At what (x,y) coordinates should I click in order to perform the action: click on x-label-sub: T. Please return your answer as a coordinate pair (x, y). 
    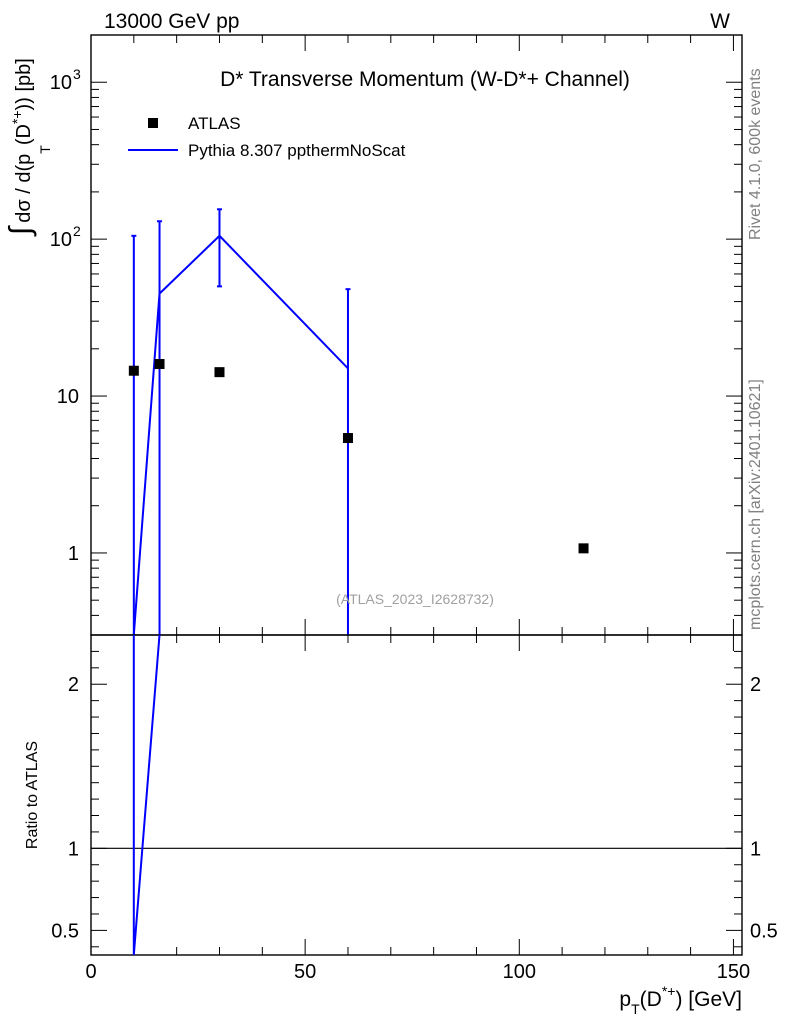
    Looking at the image, I should click on (635, 1009).